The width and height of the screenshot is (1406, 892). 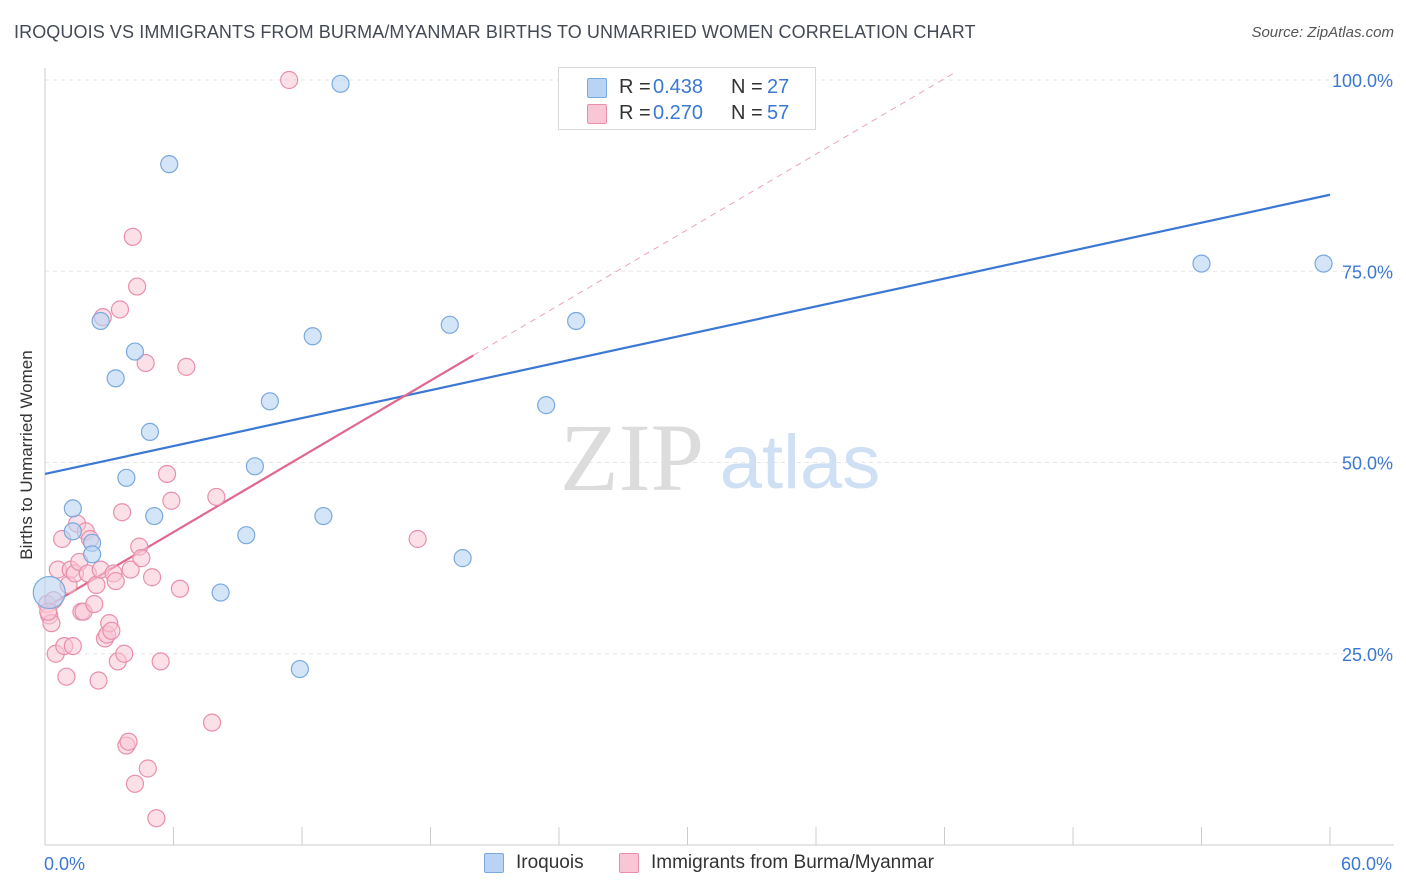 I want to click on legend-n-value: 57, so click(x=778, y=113).